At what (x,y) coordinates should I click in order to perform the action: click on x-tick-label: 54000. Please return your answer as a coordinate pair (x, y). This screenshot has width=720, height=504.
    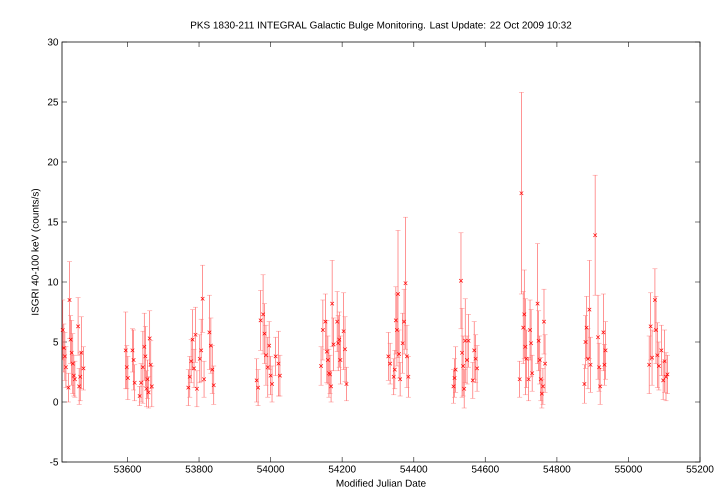
    Looking at the image, I should click on (270, 469).